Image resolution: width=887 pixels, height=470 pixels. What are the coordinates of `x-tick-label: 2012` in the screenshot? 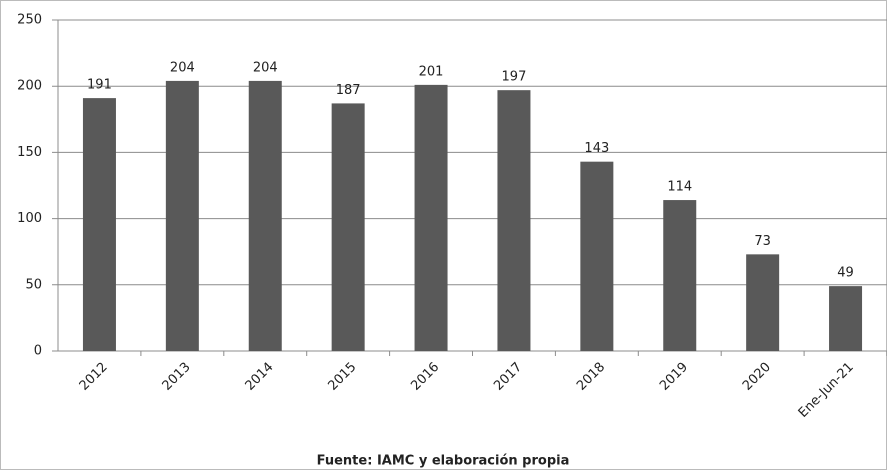 It's located at (94, 377).